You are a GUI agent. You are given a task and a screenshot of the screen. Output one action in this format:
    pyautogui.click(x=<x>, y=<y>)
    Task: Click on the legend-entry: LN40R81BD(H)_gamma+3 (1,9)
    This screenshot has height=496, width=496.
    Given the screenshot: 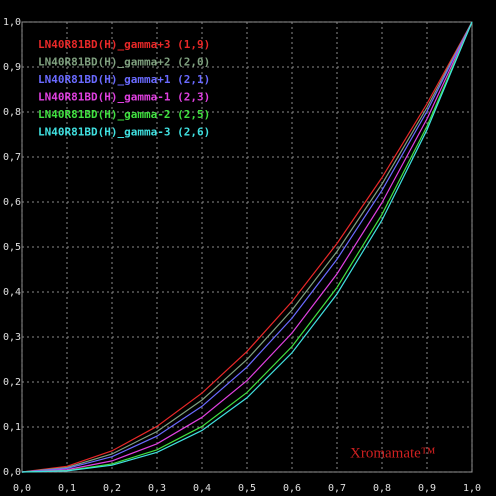 What is the action you would take?
    pyautogui.click(x=124, y=44)
    